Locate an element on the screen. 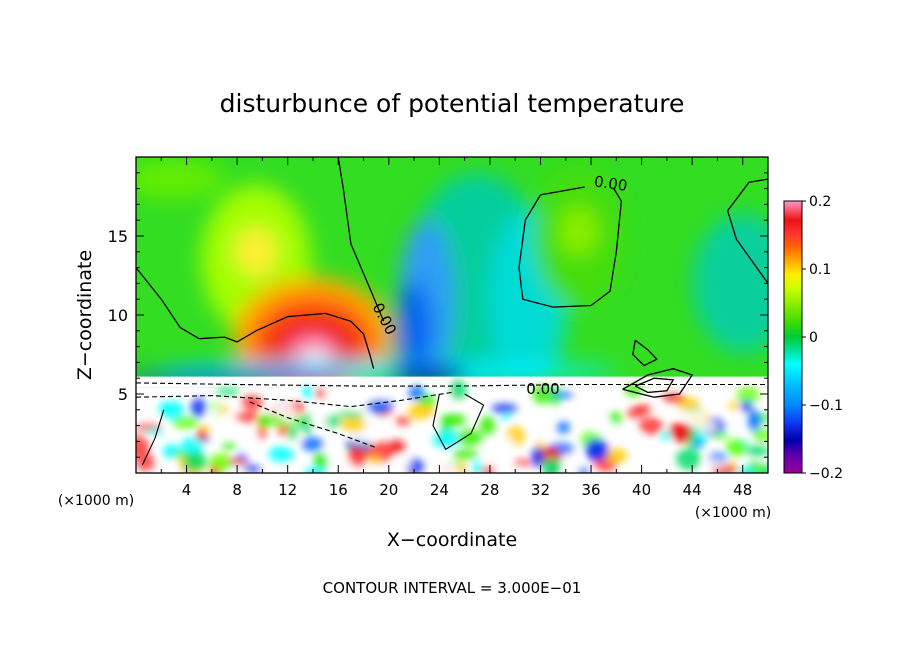 The image size is (904, 654). colorbar-tick-label: −0.2 is located at coordinates (826, 474).